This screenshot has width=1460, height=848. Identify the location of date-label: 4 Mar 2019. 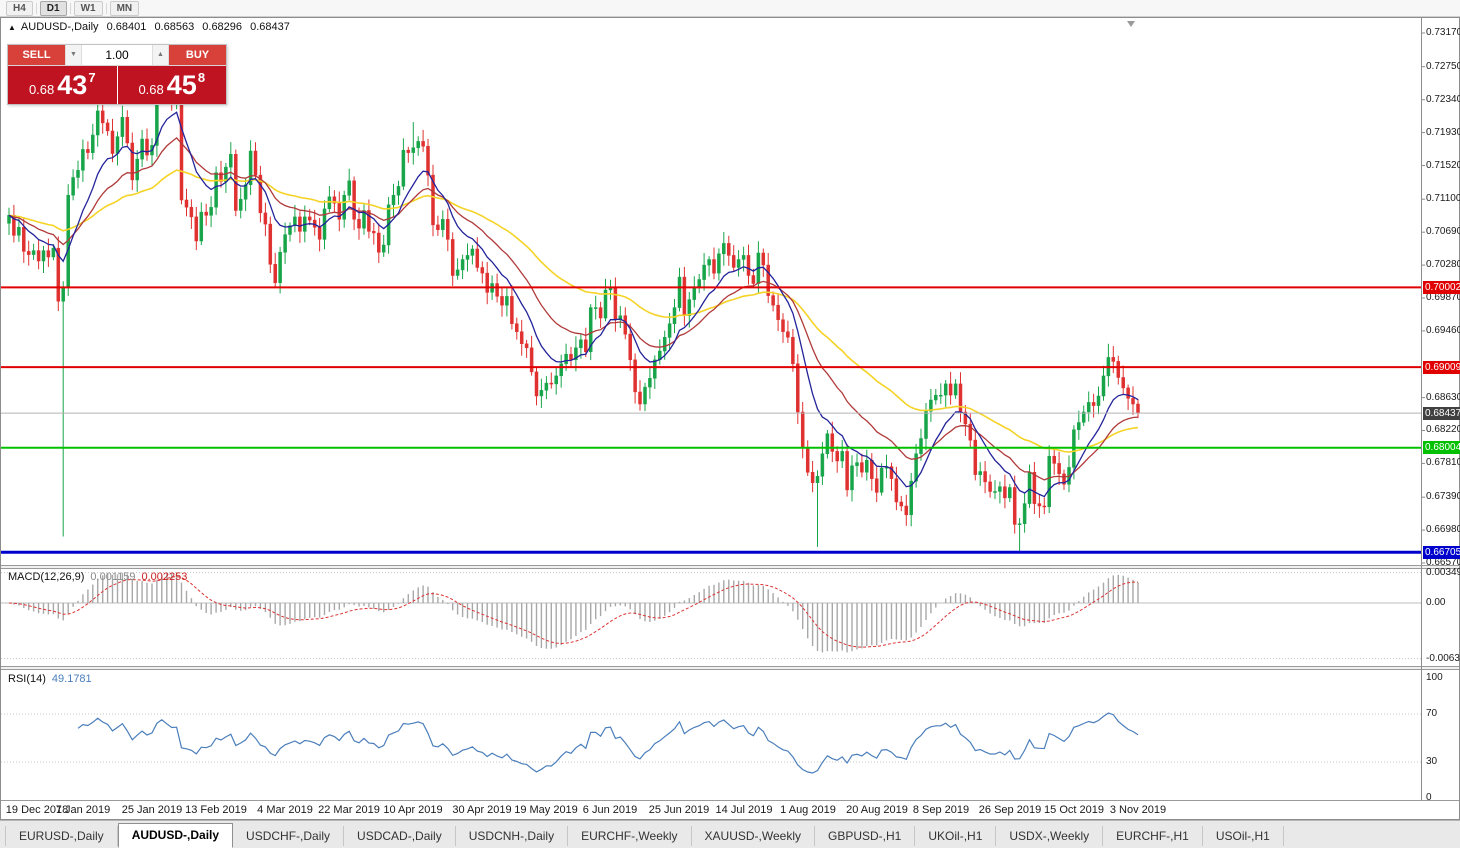
(285, 810).